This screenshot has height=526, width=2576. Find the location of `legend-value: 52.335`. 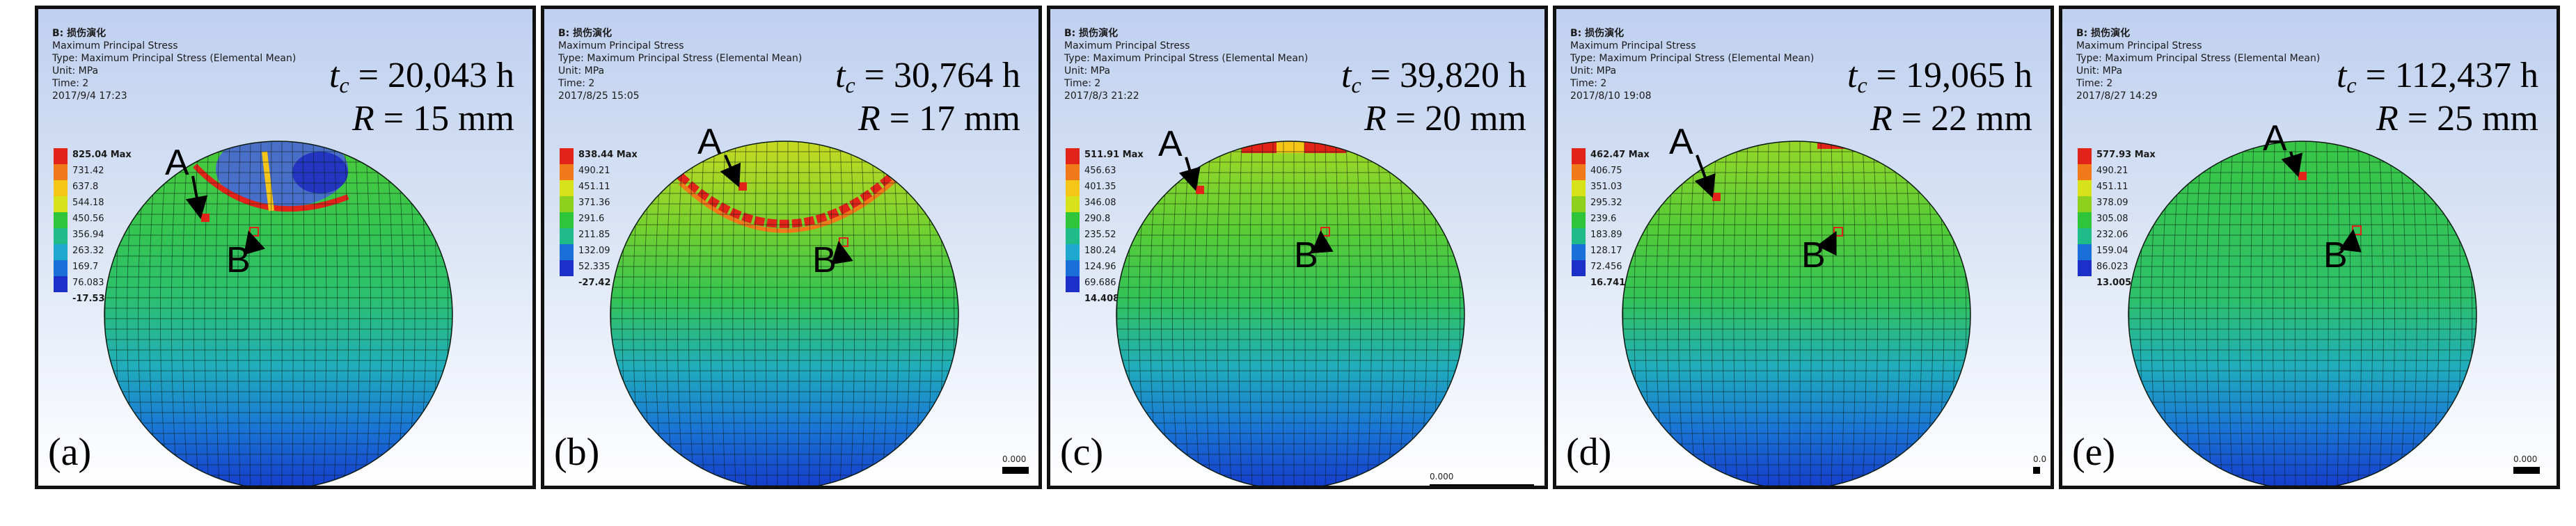

legend-value: 52.335 is located at coordinates (594, 267).